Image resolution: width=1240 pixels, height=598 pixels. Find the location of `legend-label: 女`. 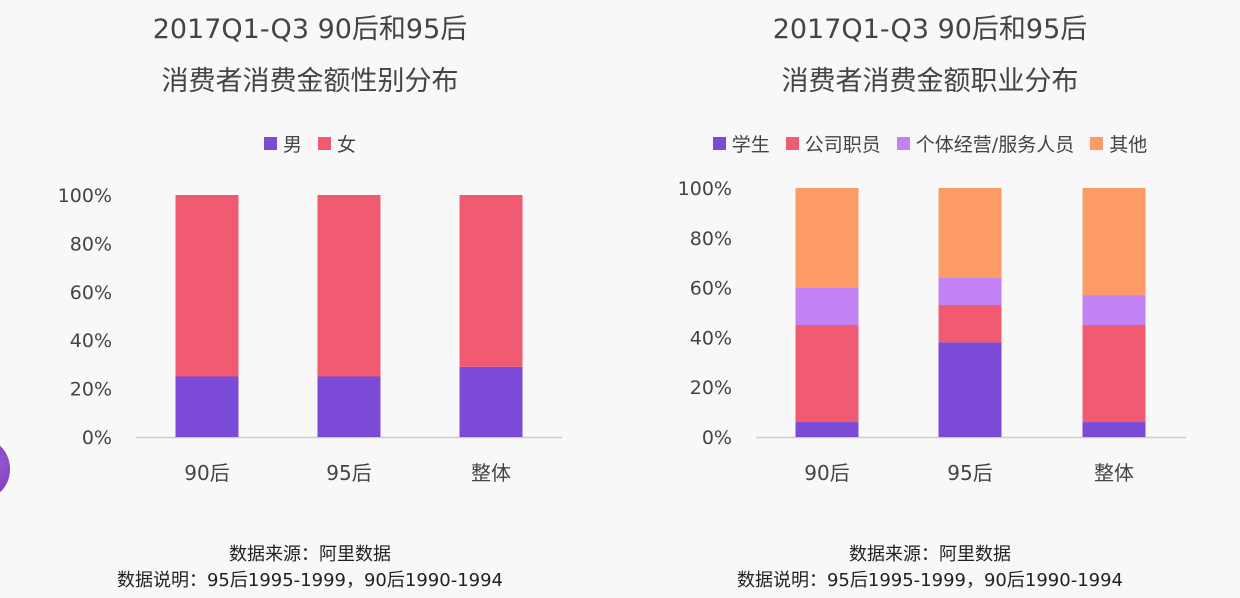

legend-label: 女 is located at coordinates (347, 145).